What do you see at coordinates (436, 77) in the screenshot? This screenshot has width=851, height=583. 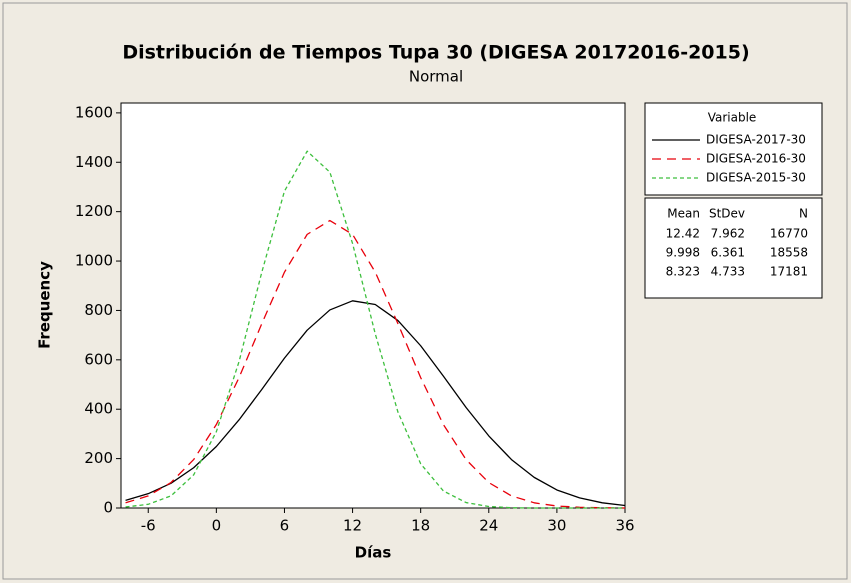 I see `chart-subtitle: Normal` at bounding box center [436, 77].